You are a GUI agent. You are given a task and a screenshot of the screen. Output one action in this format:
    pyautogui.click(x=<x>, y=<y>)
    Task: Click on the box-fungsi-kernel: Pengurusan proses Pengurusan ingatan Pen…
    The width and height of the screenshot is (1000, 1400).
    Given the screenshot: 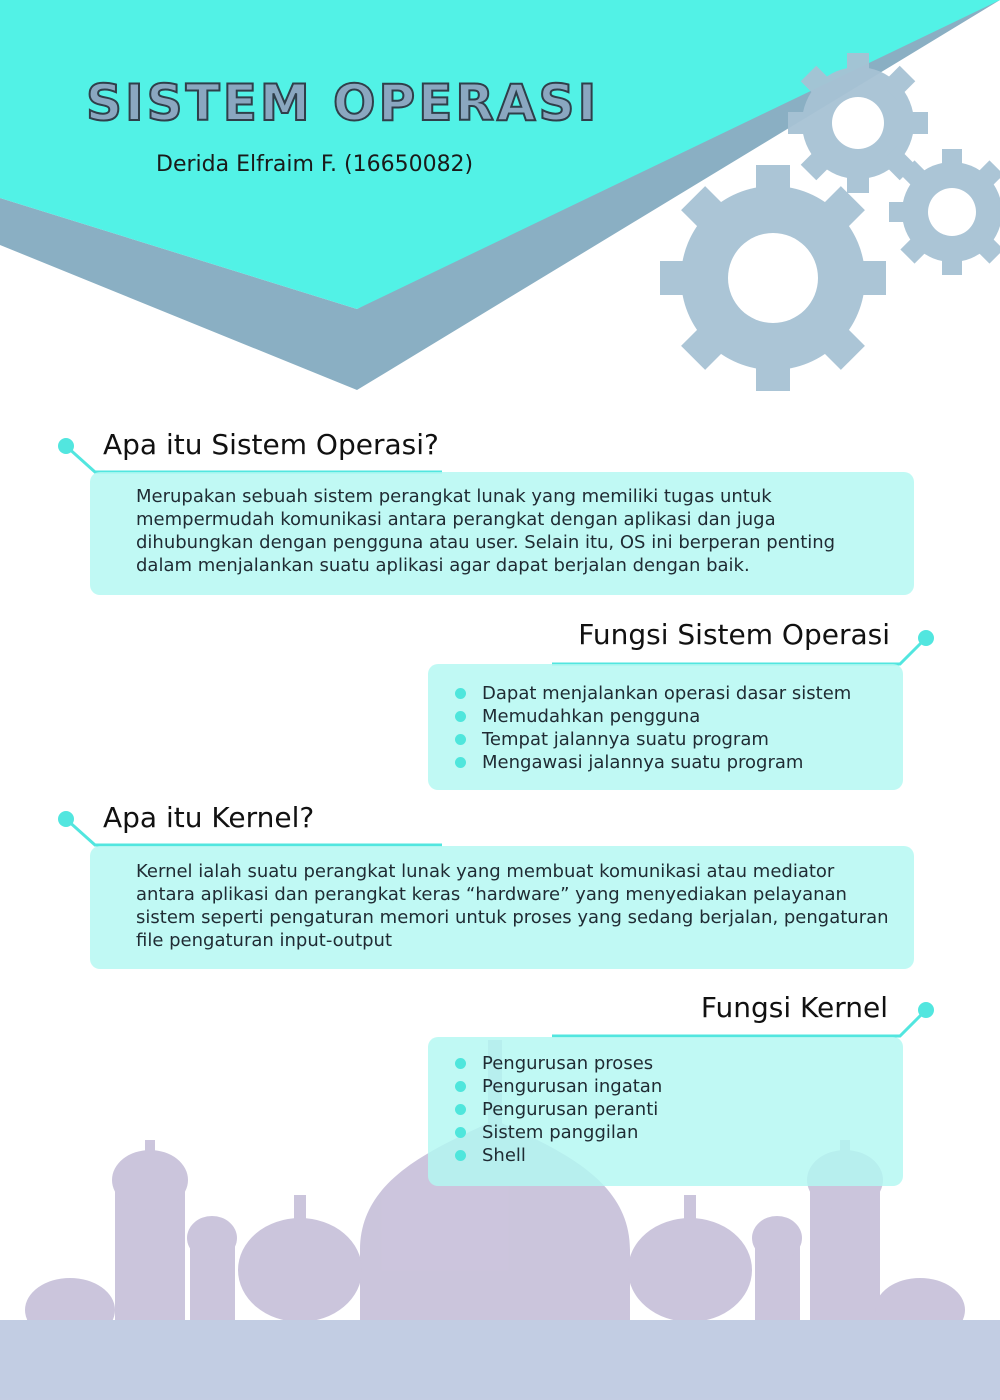 What is the action you would take?
    pyautogui.click(x=665, y=1111)
    